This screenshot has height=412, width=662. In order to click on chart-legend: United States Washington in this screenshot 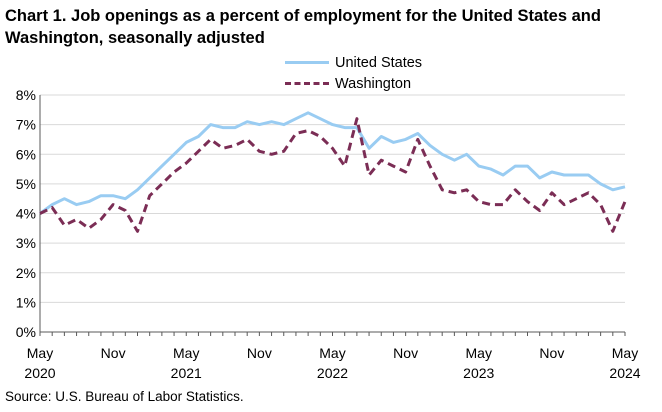, I will do `click(353, 73)`.